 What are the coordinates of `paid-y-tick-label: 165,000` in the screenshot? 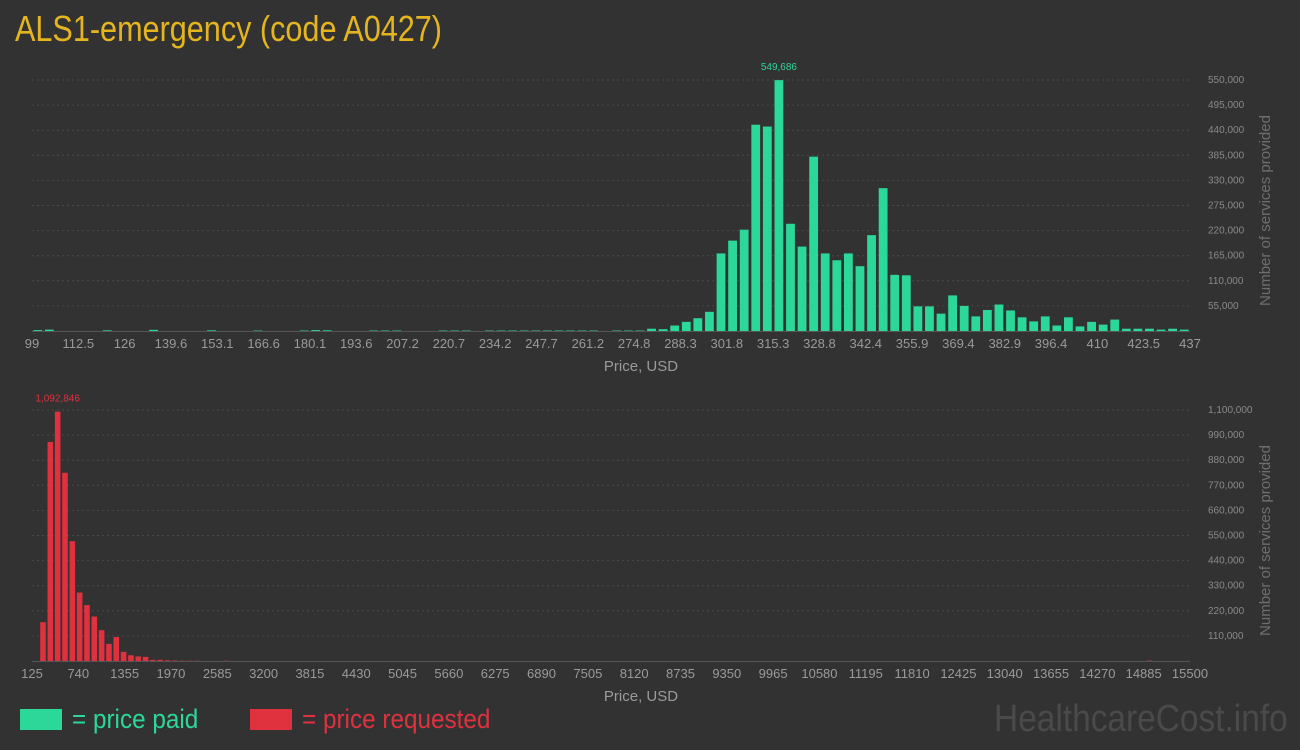 It's located at (1226, 256).